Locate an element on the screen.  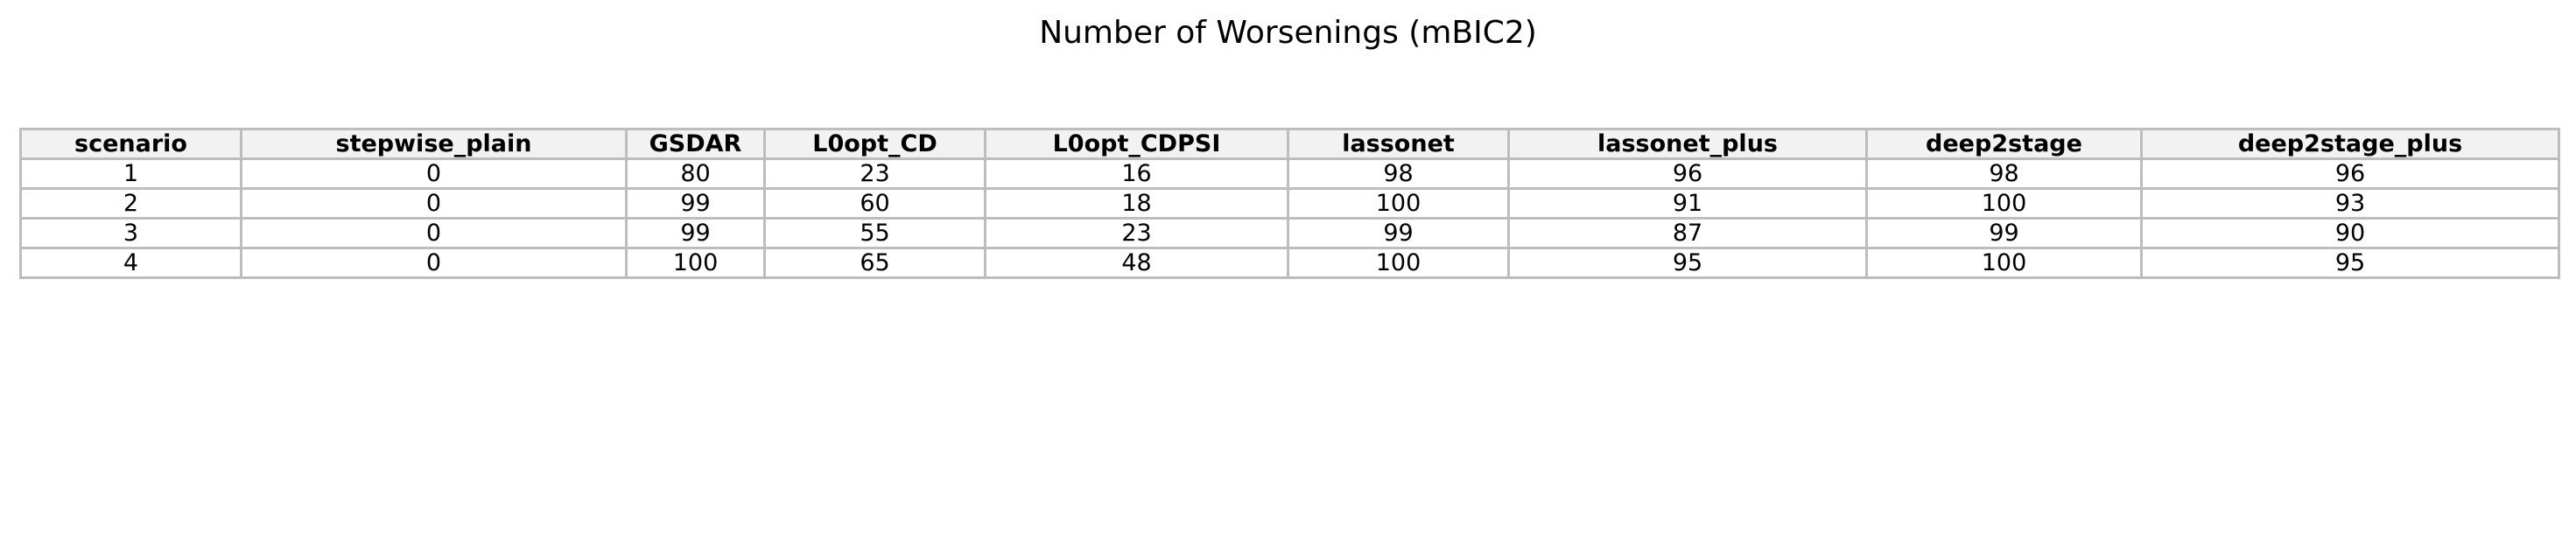
table-cell: 93 is located at coordinates (2350, 203).